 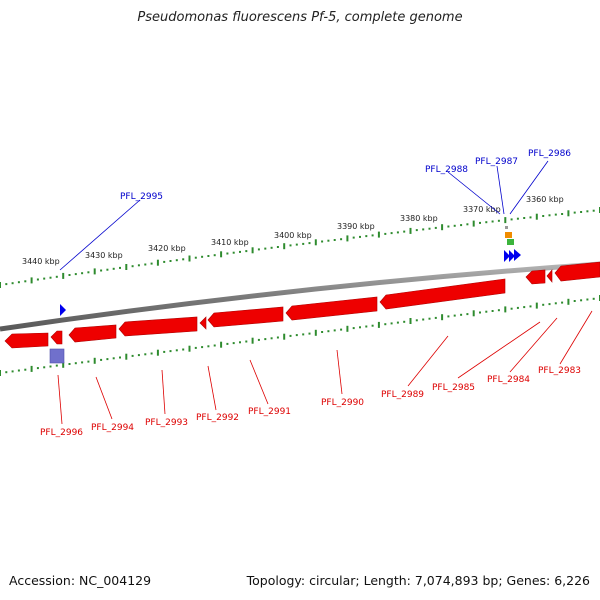 I want to click on gene-label: PFL_2984, so click(x=508, y=380).